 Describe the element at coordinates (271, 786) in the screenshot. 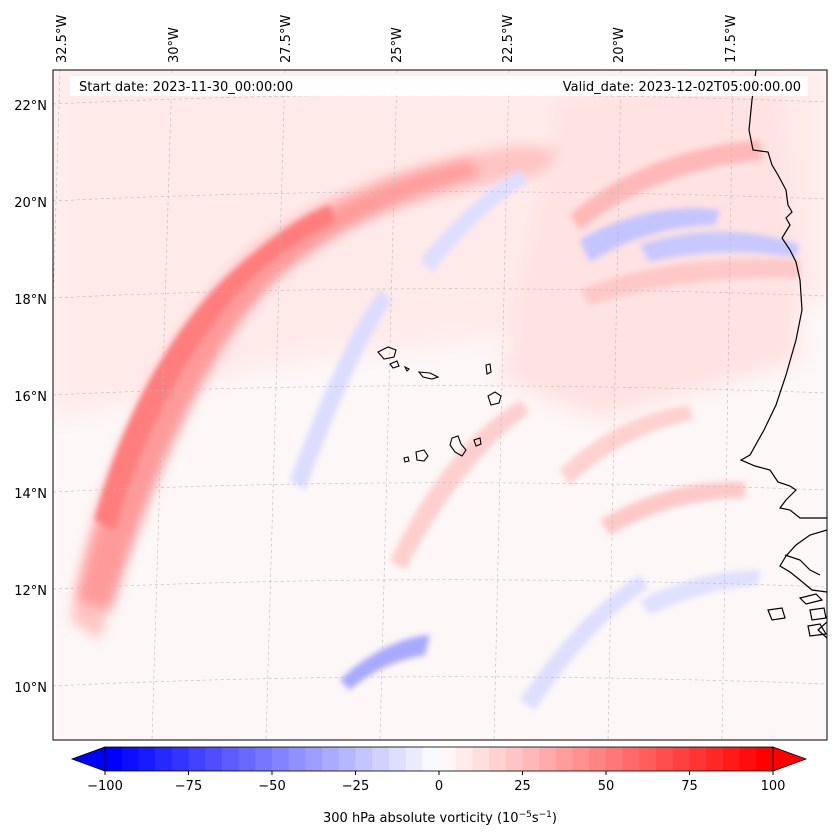

I see `colorbar-tick-label: −50` at that location.